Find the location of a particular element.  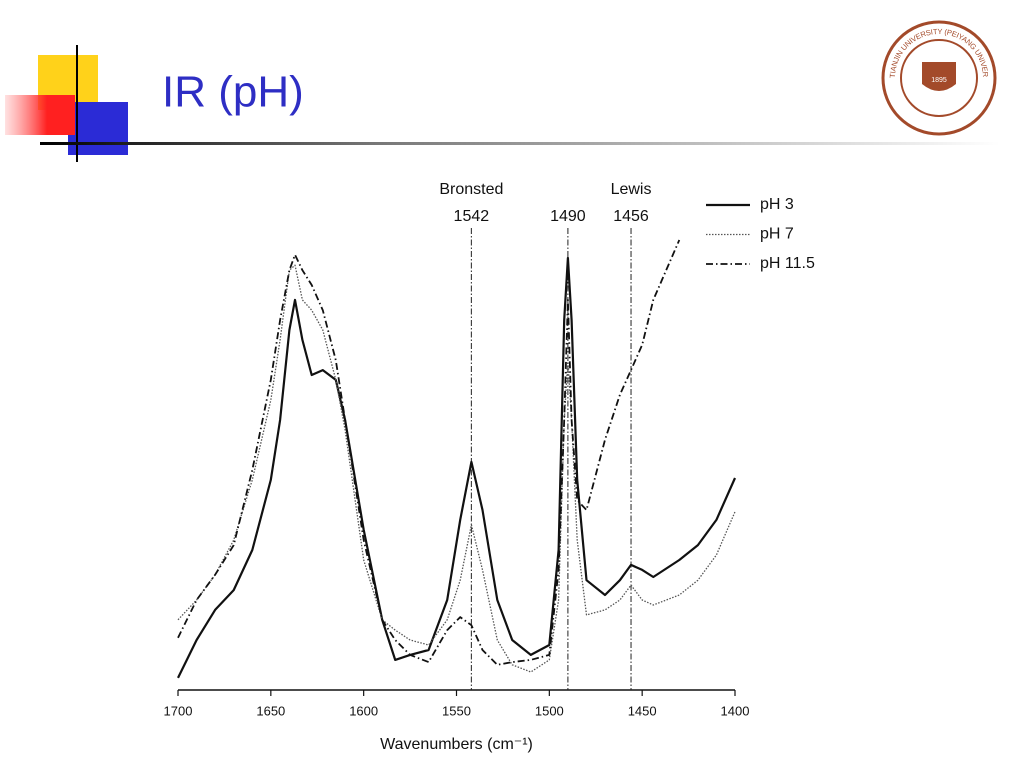

x-tick-label: 1700 is located at coordinates (178, 710).